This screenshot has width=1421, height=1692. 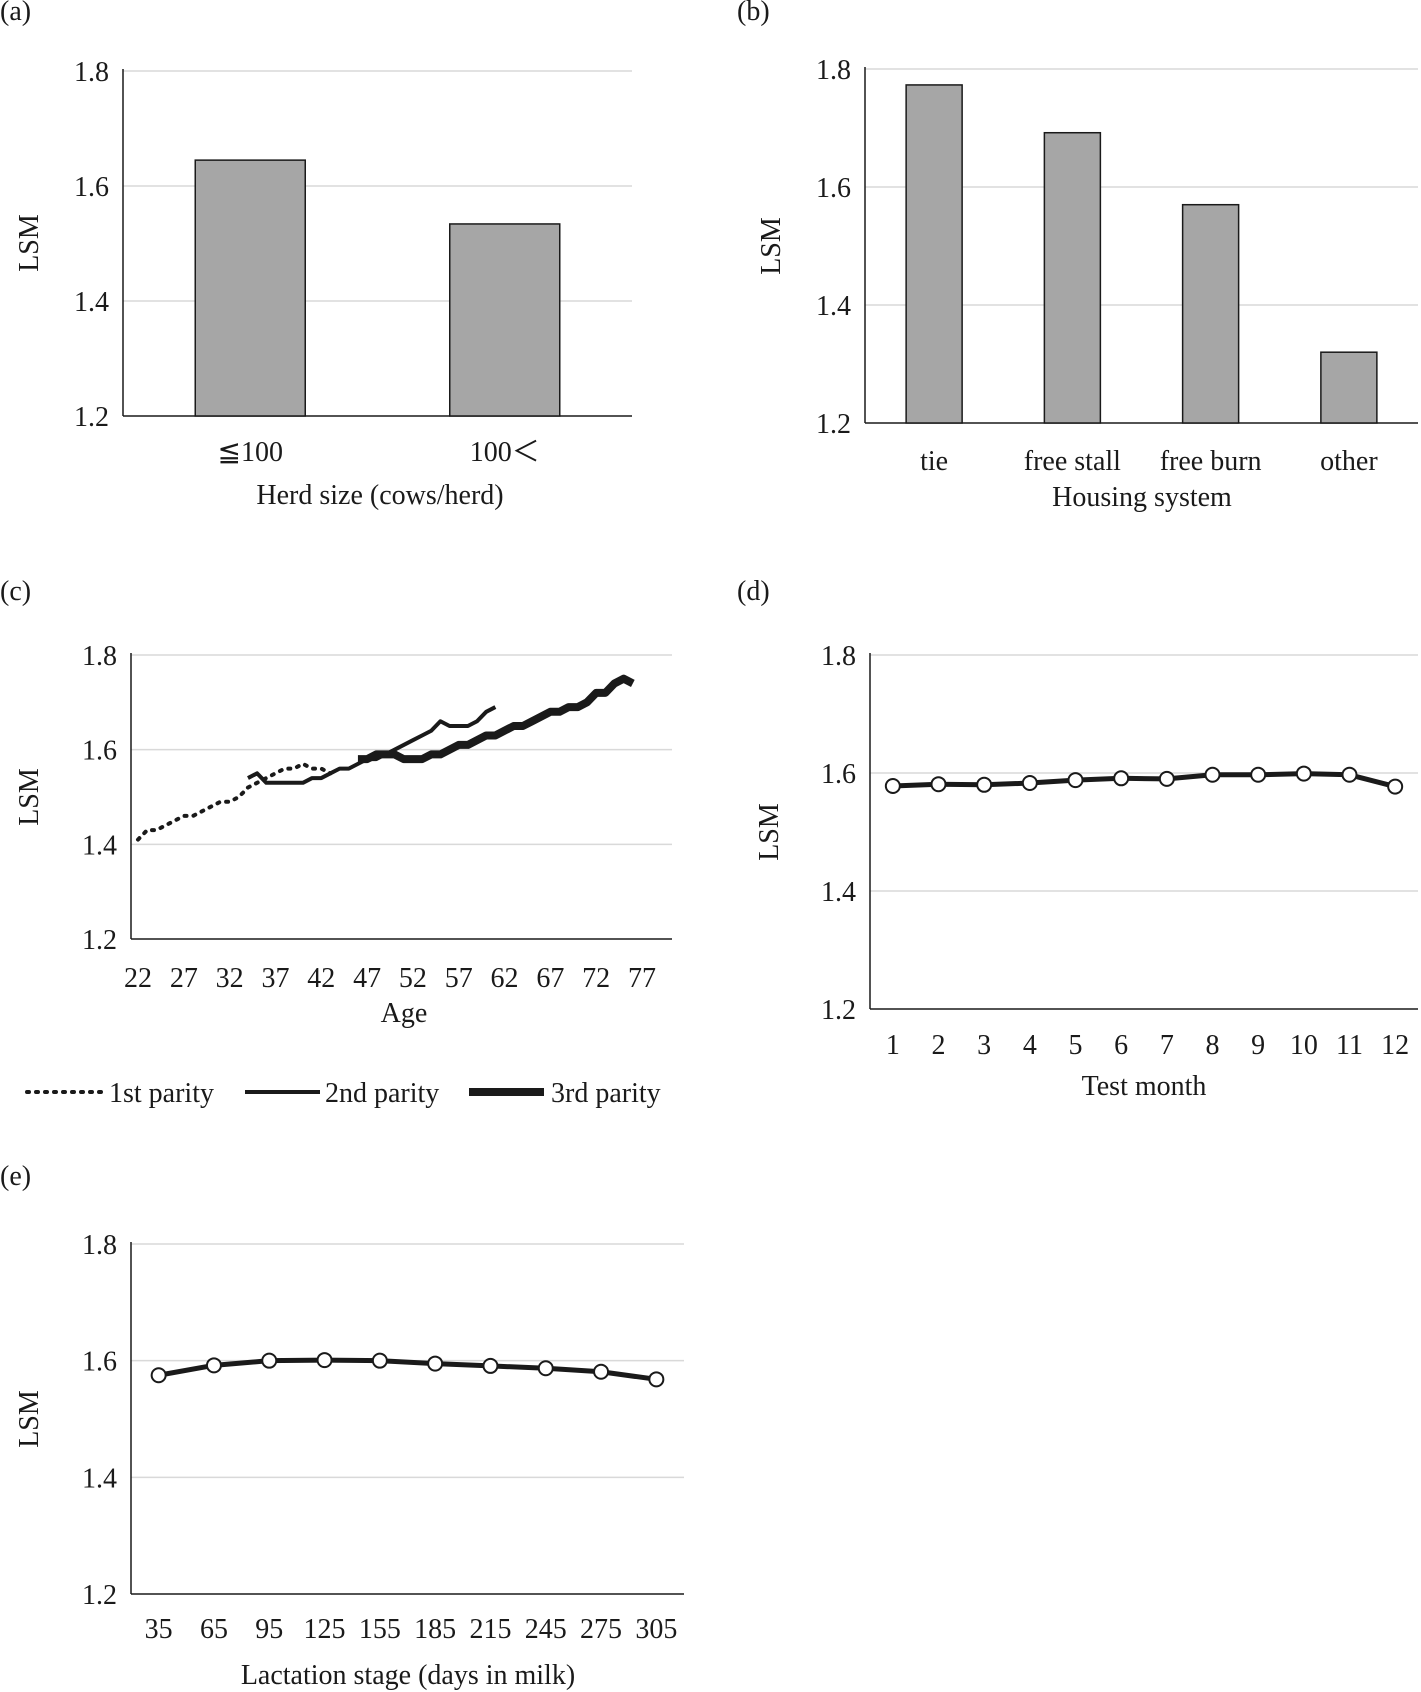 What do you see at coordinates (893, 1045) in the screenshot?
I see `x-tick-label: 1` at bounding box center [893, 1045].